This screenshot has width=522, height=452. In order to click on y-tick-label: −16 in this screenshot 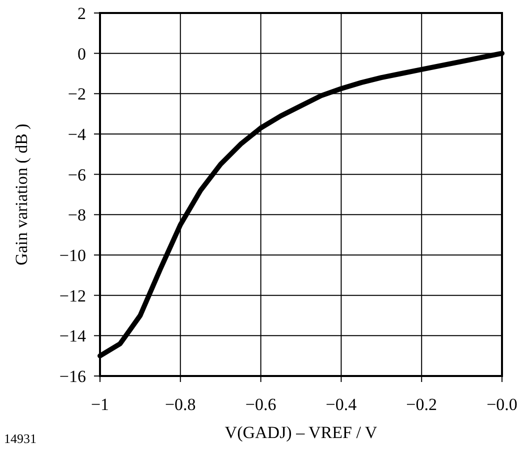, I will do `click(72, 376)`.